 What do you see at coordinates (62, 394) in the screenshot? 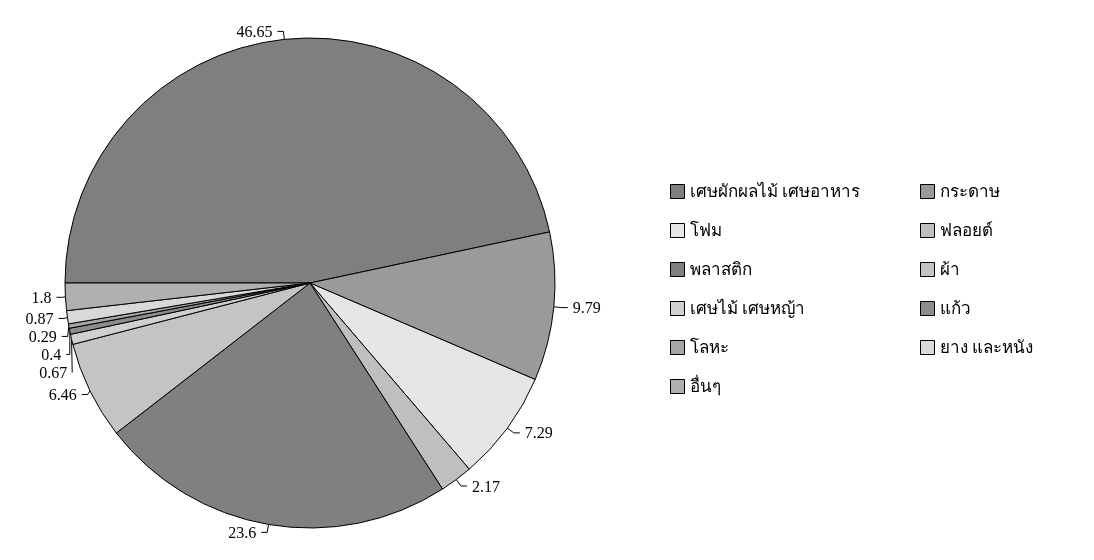
I see `data-label: 6.46` at bounding box center [62, 394].